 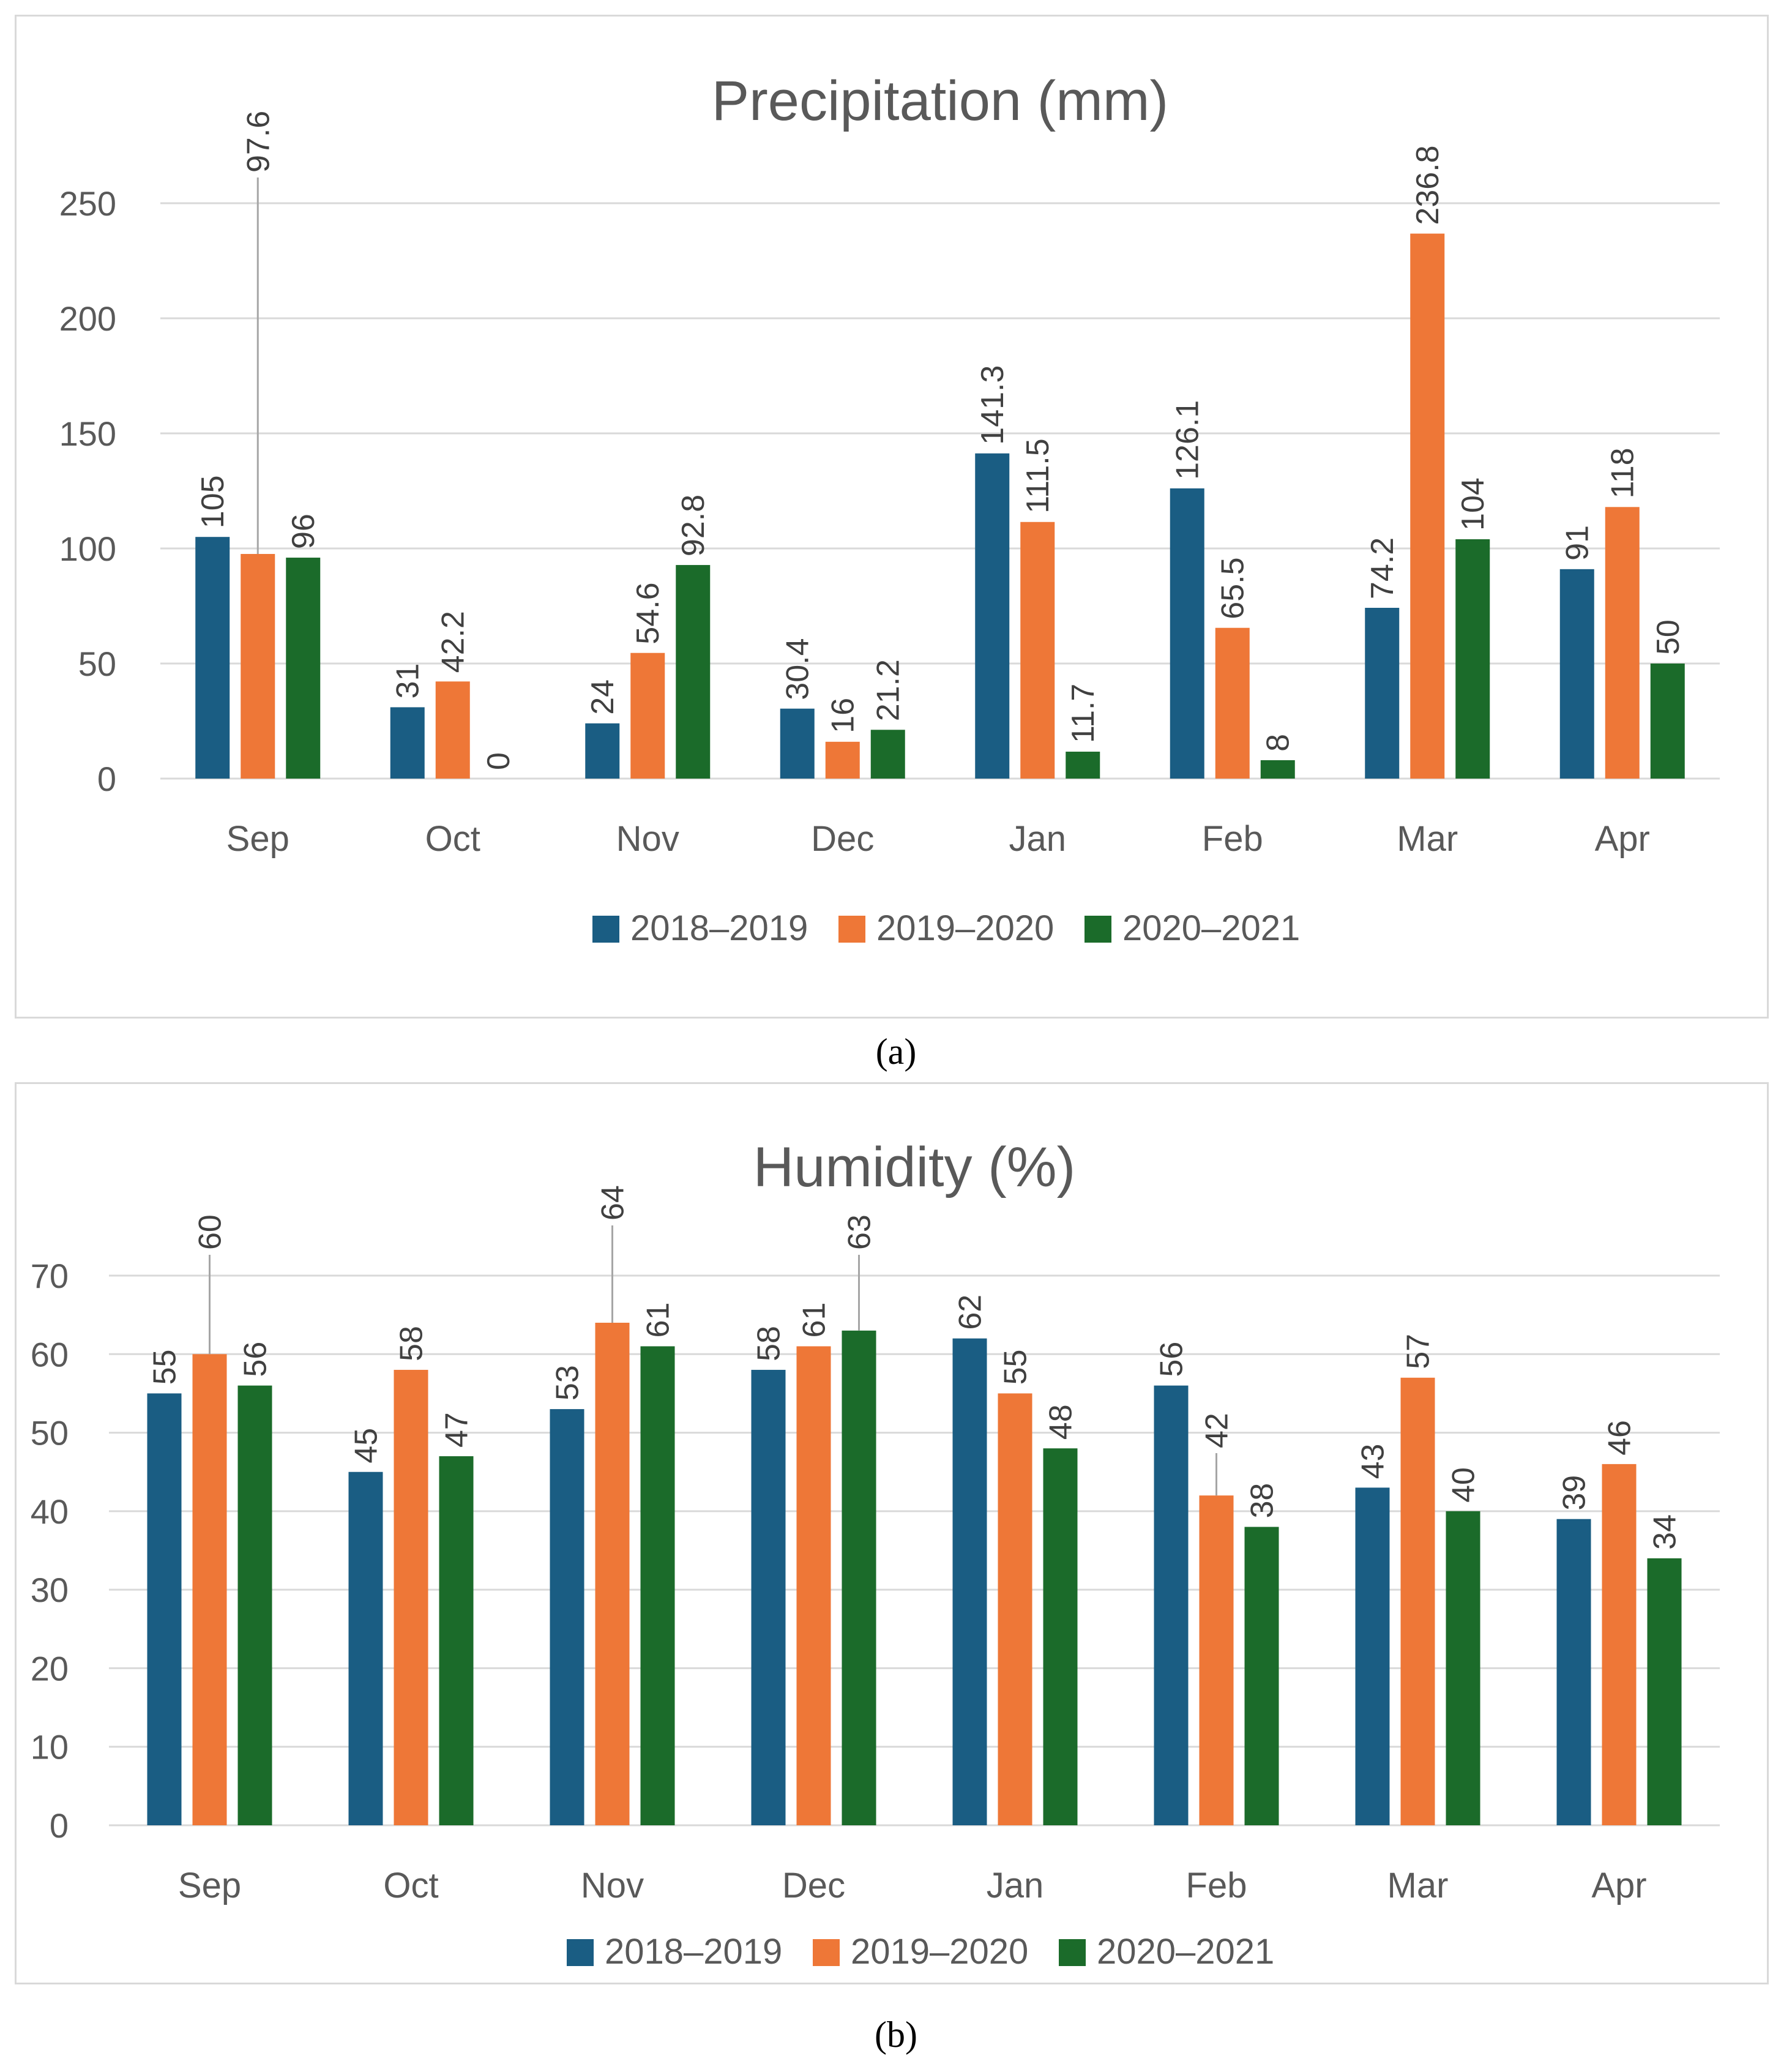 What do you see at coordinates (1061, 1422) in the screenshot?
I see `data-label: 48` at bounding box center [1061, 1422].